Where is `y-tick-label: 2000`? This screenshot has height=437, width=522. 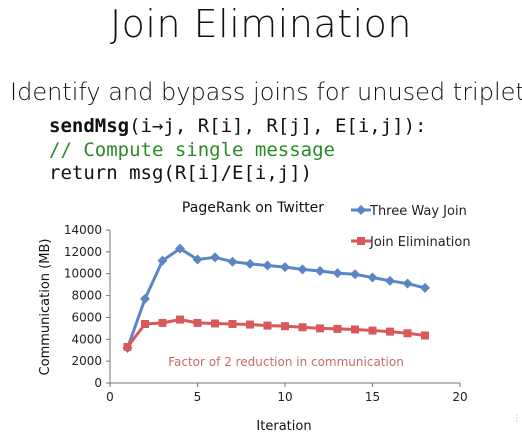
y-tick-label: 2000 is located at coordinates (86, 361).